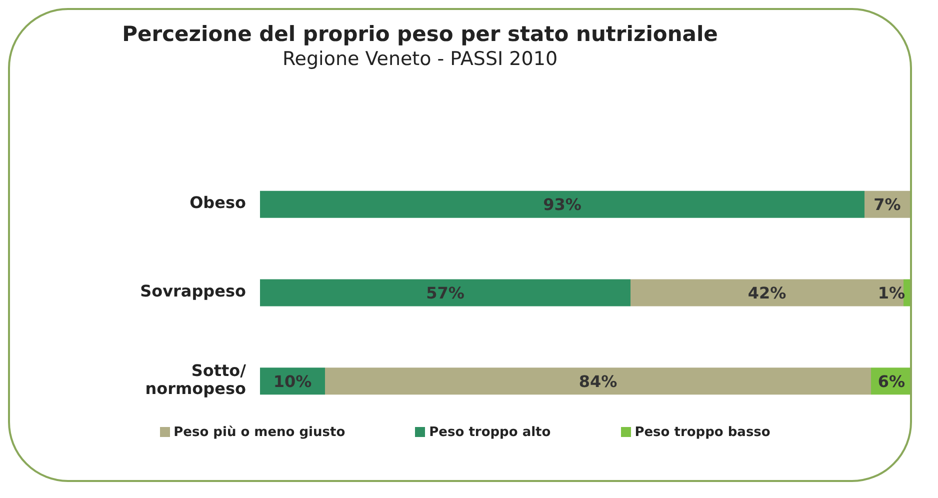  I want to click on legend-label: Peso troppo alto, so click(490, 432).